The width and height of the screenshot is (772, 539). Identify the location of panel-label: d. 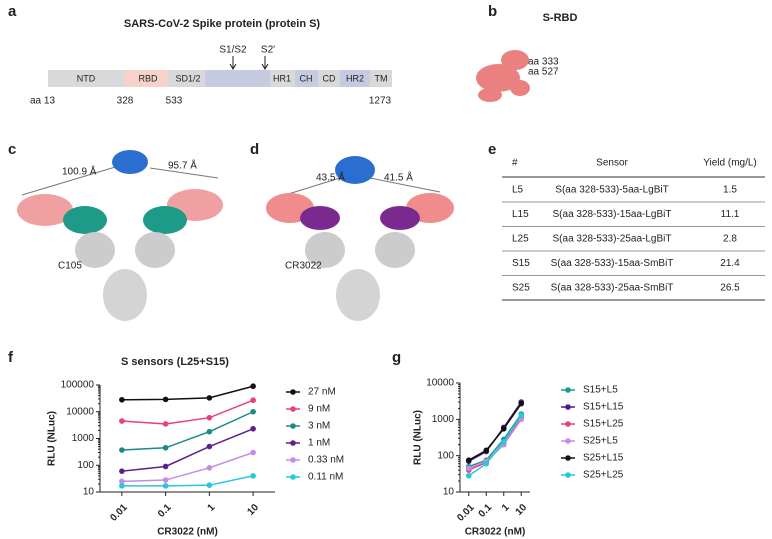
(254, 149).